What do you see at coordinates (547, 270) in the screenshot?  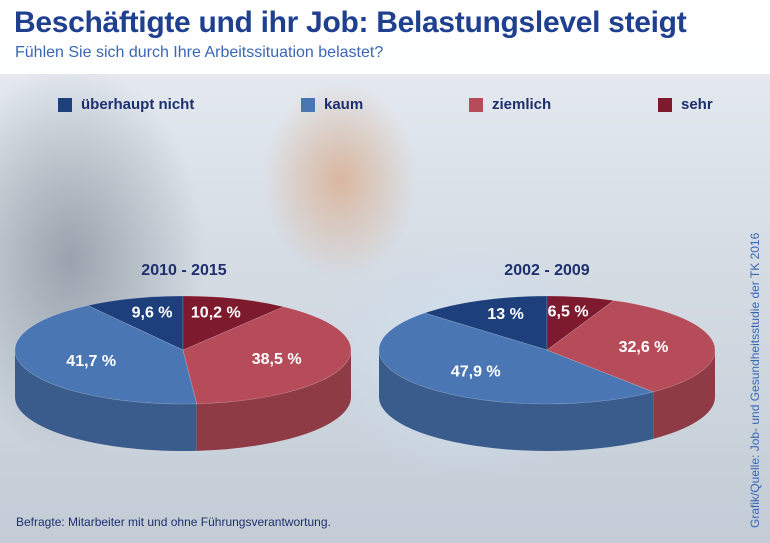 I see `pie-title-2002-2009: 2002 - 2009` at bounding box center [547, 270].